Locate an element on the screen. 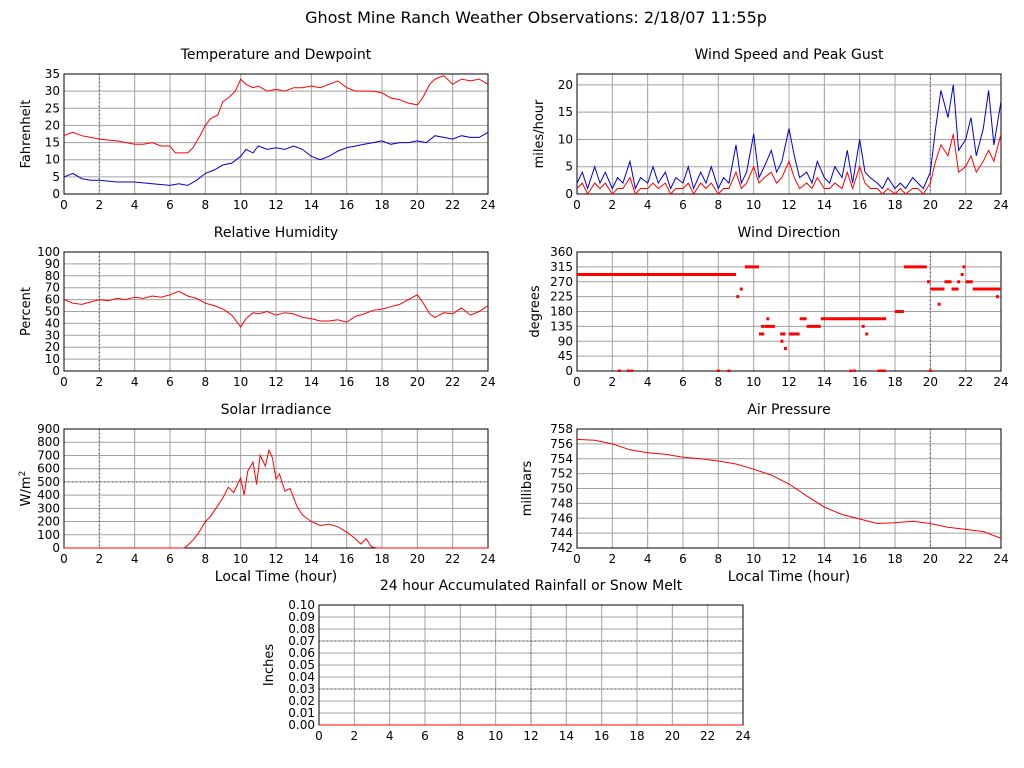 This screenshot has width=1024, height=768. solar-ylabel: W/m2 is located at coordinates (26, 489).